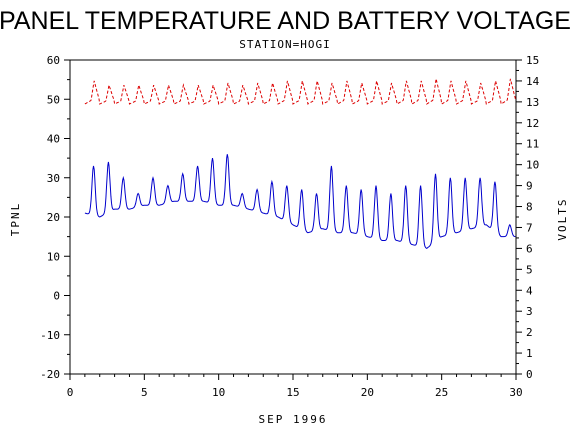  What do you see at coordinates (533, 81) in the screenshot?
I see `y-right-tick-label: 14` at bounding box center [533, 81].